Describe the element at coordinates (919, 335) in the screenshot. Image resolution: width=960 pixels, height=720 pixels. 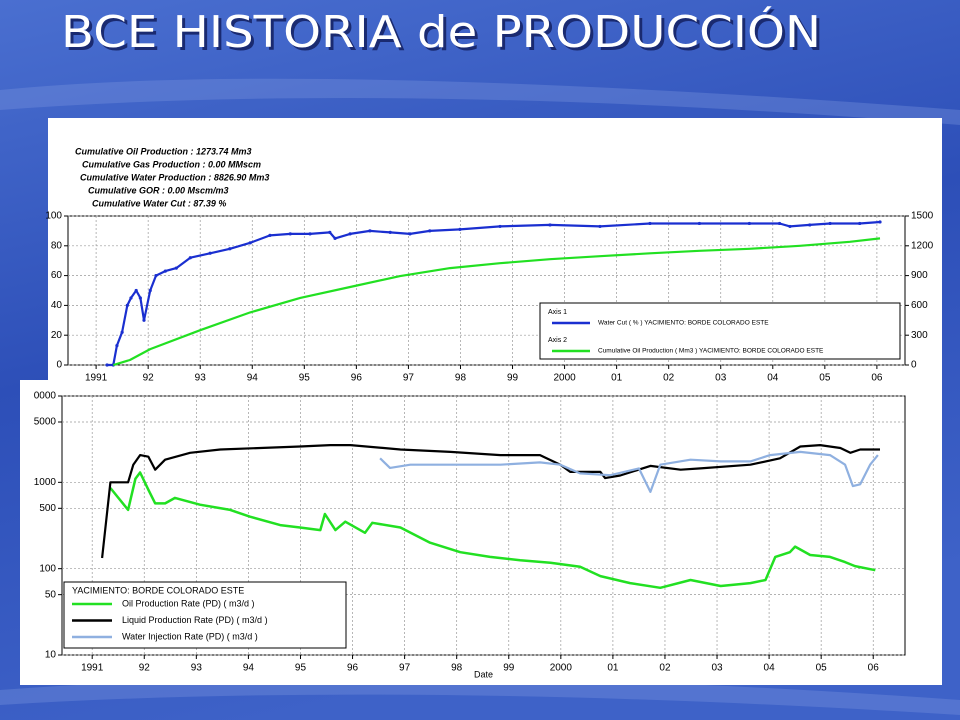
I see `y2-tick-label: 300` at that location.